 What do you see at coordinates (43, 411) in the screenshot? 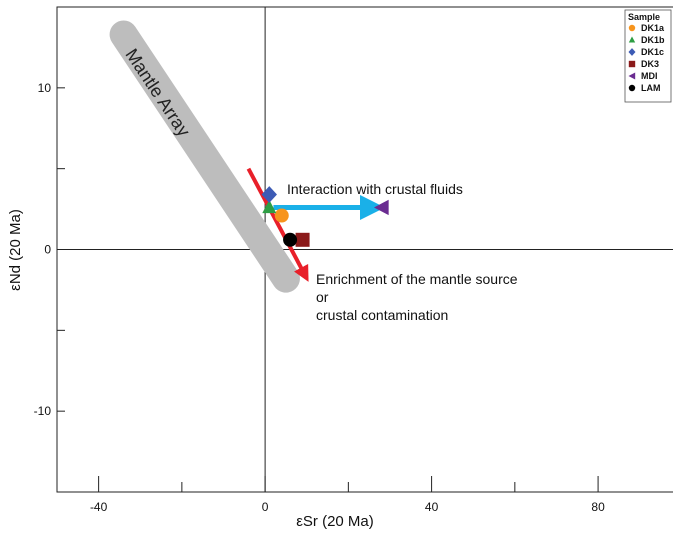
I see `y-tick-label: -10` at bounding box center [43, 411].